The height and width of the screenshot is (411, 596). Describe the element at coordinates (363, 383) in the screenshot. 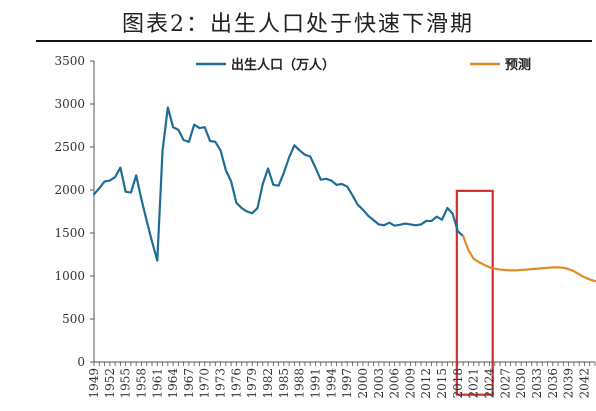

I see `x-tick-label: 2000` at that location.